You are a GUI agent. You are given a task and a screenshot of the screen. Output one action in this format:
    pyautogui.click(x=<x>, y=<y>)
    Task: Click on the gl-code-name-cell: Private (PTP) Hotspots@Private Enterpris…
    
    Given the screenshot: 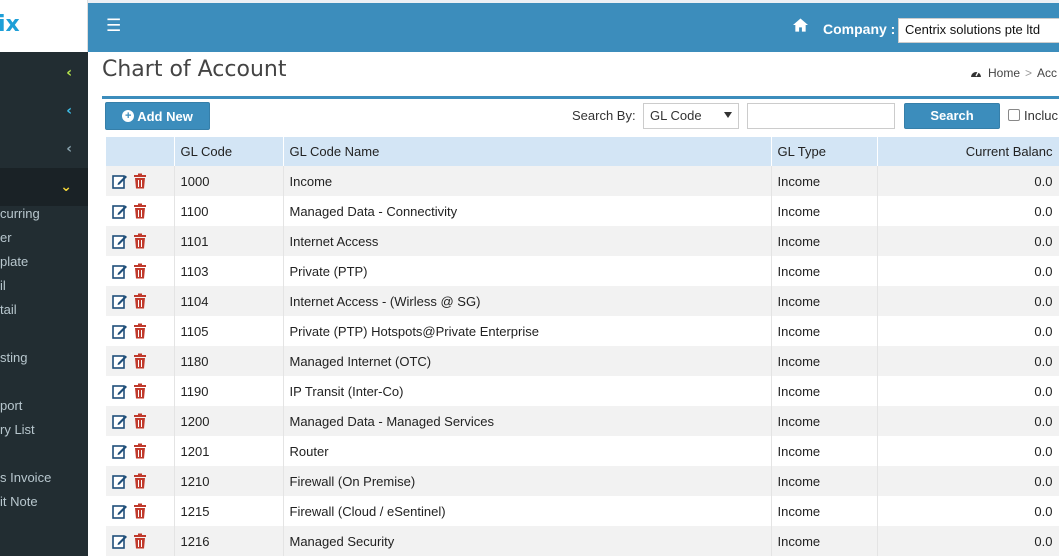 What is the action you would take?
    pyautogui.click(x=527, y=331)
    